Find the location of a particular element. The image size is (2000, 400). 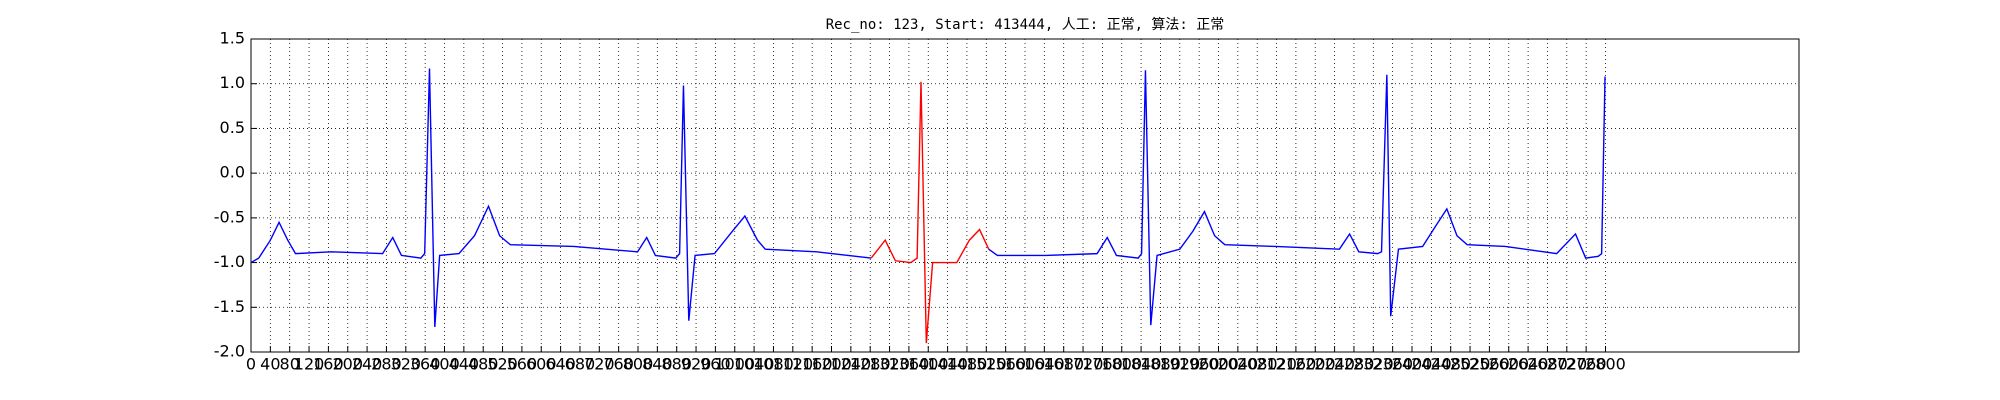

y-tick-label: 0.5 is located at coordinates (232, 127).